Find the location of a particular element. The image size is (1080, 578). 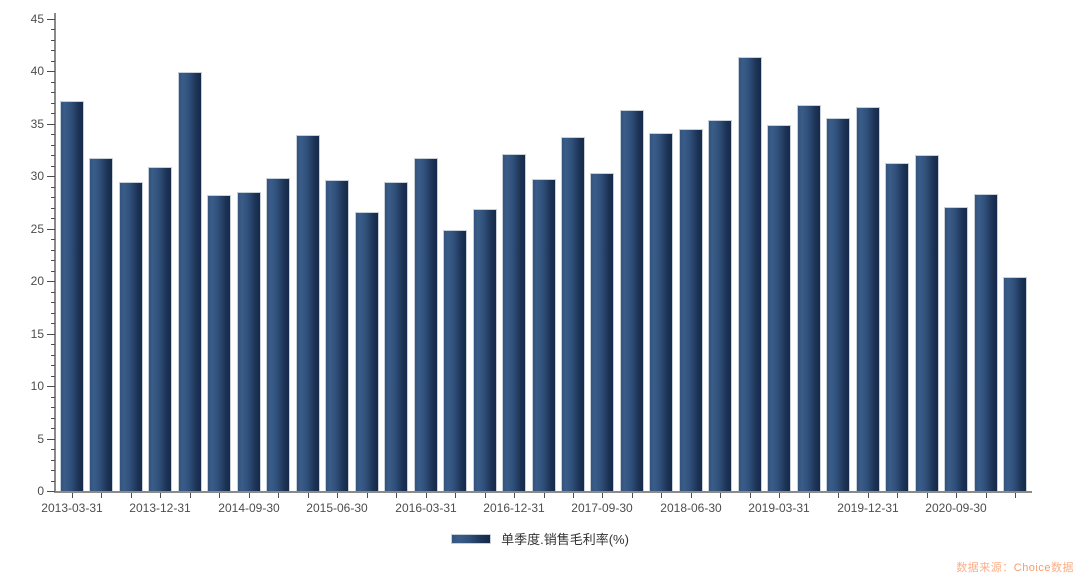

x-tick-label: 2016-12-31 is located at coordinates (514, 508).